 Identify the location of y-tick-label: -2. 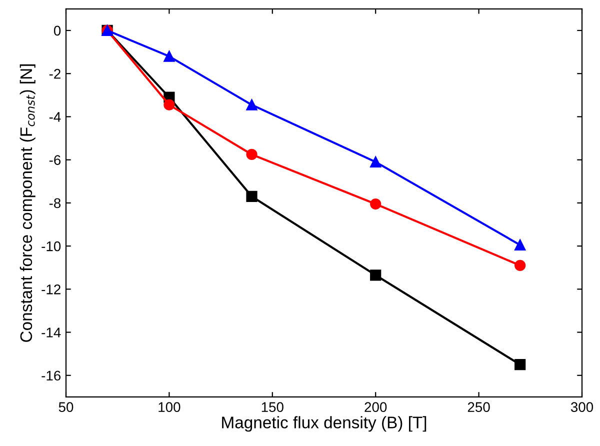
(54, 73).